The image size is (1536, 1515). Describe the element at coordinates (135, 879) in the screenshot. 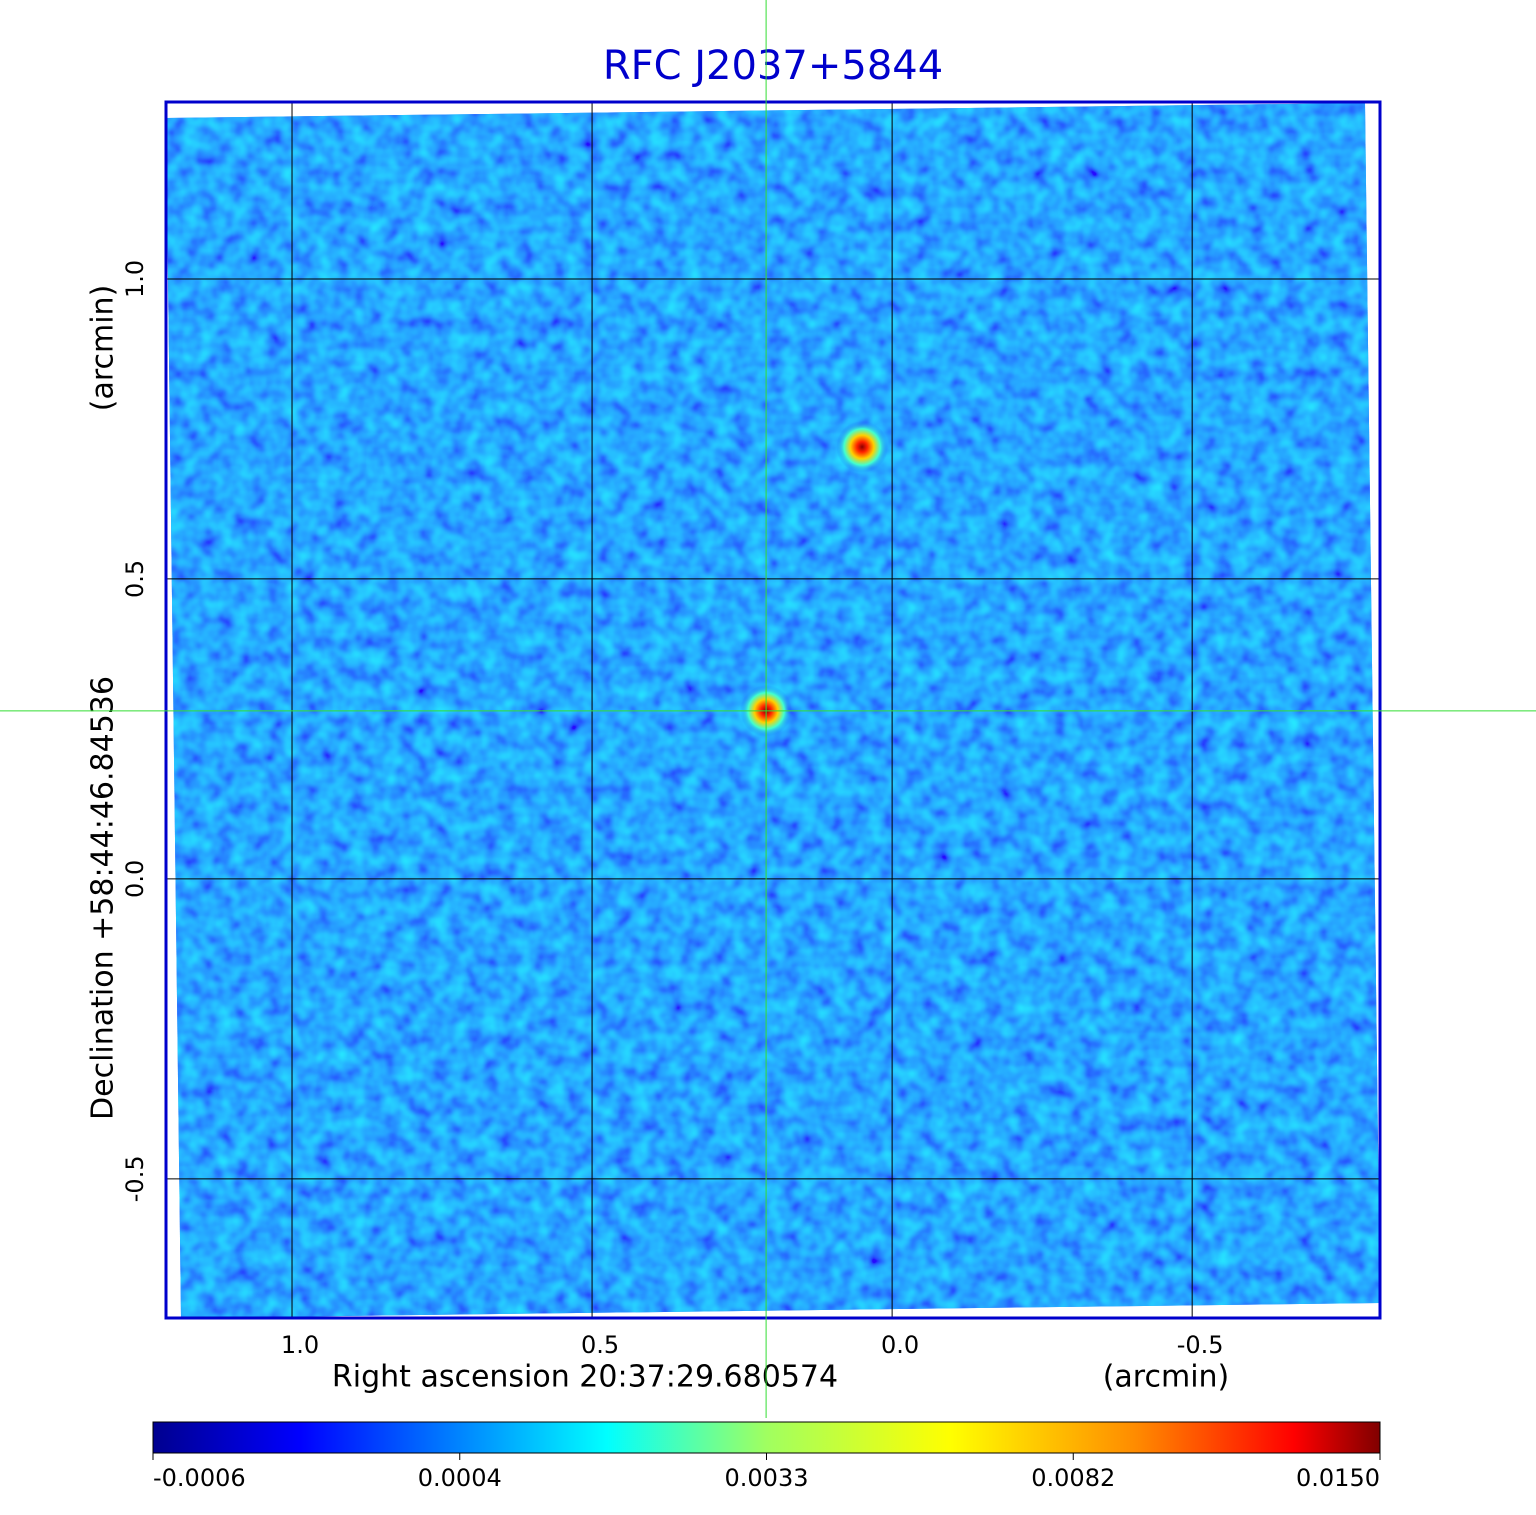

I see `y-tick-label: 0.0` at that location.